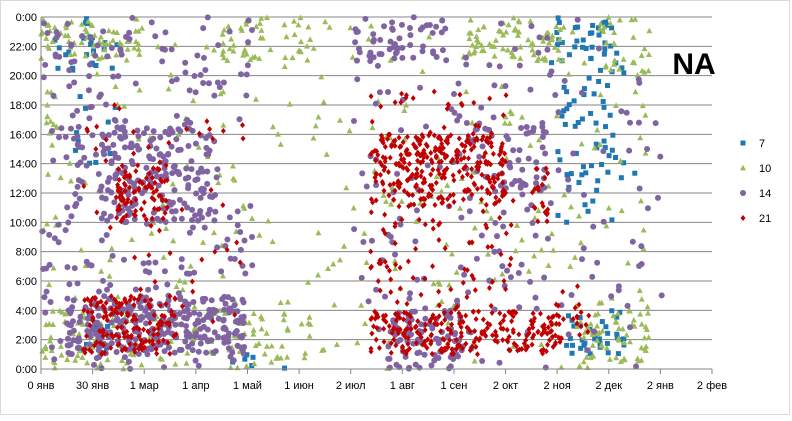 This screenshot has width=792, height=421. I want to click on x-tick-label: 1 сен, so click(453, 386).